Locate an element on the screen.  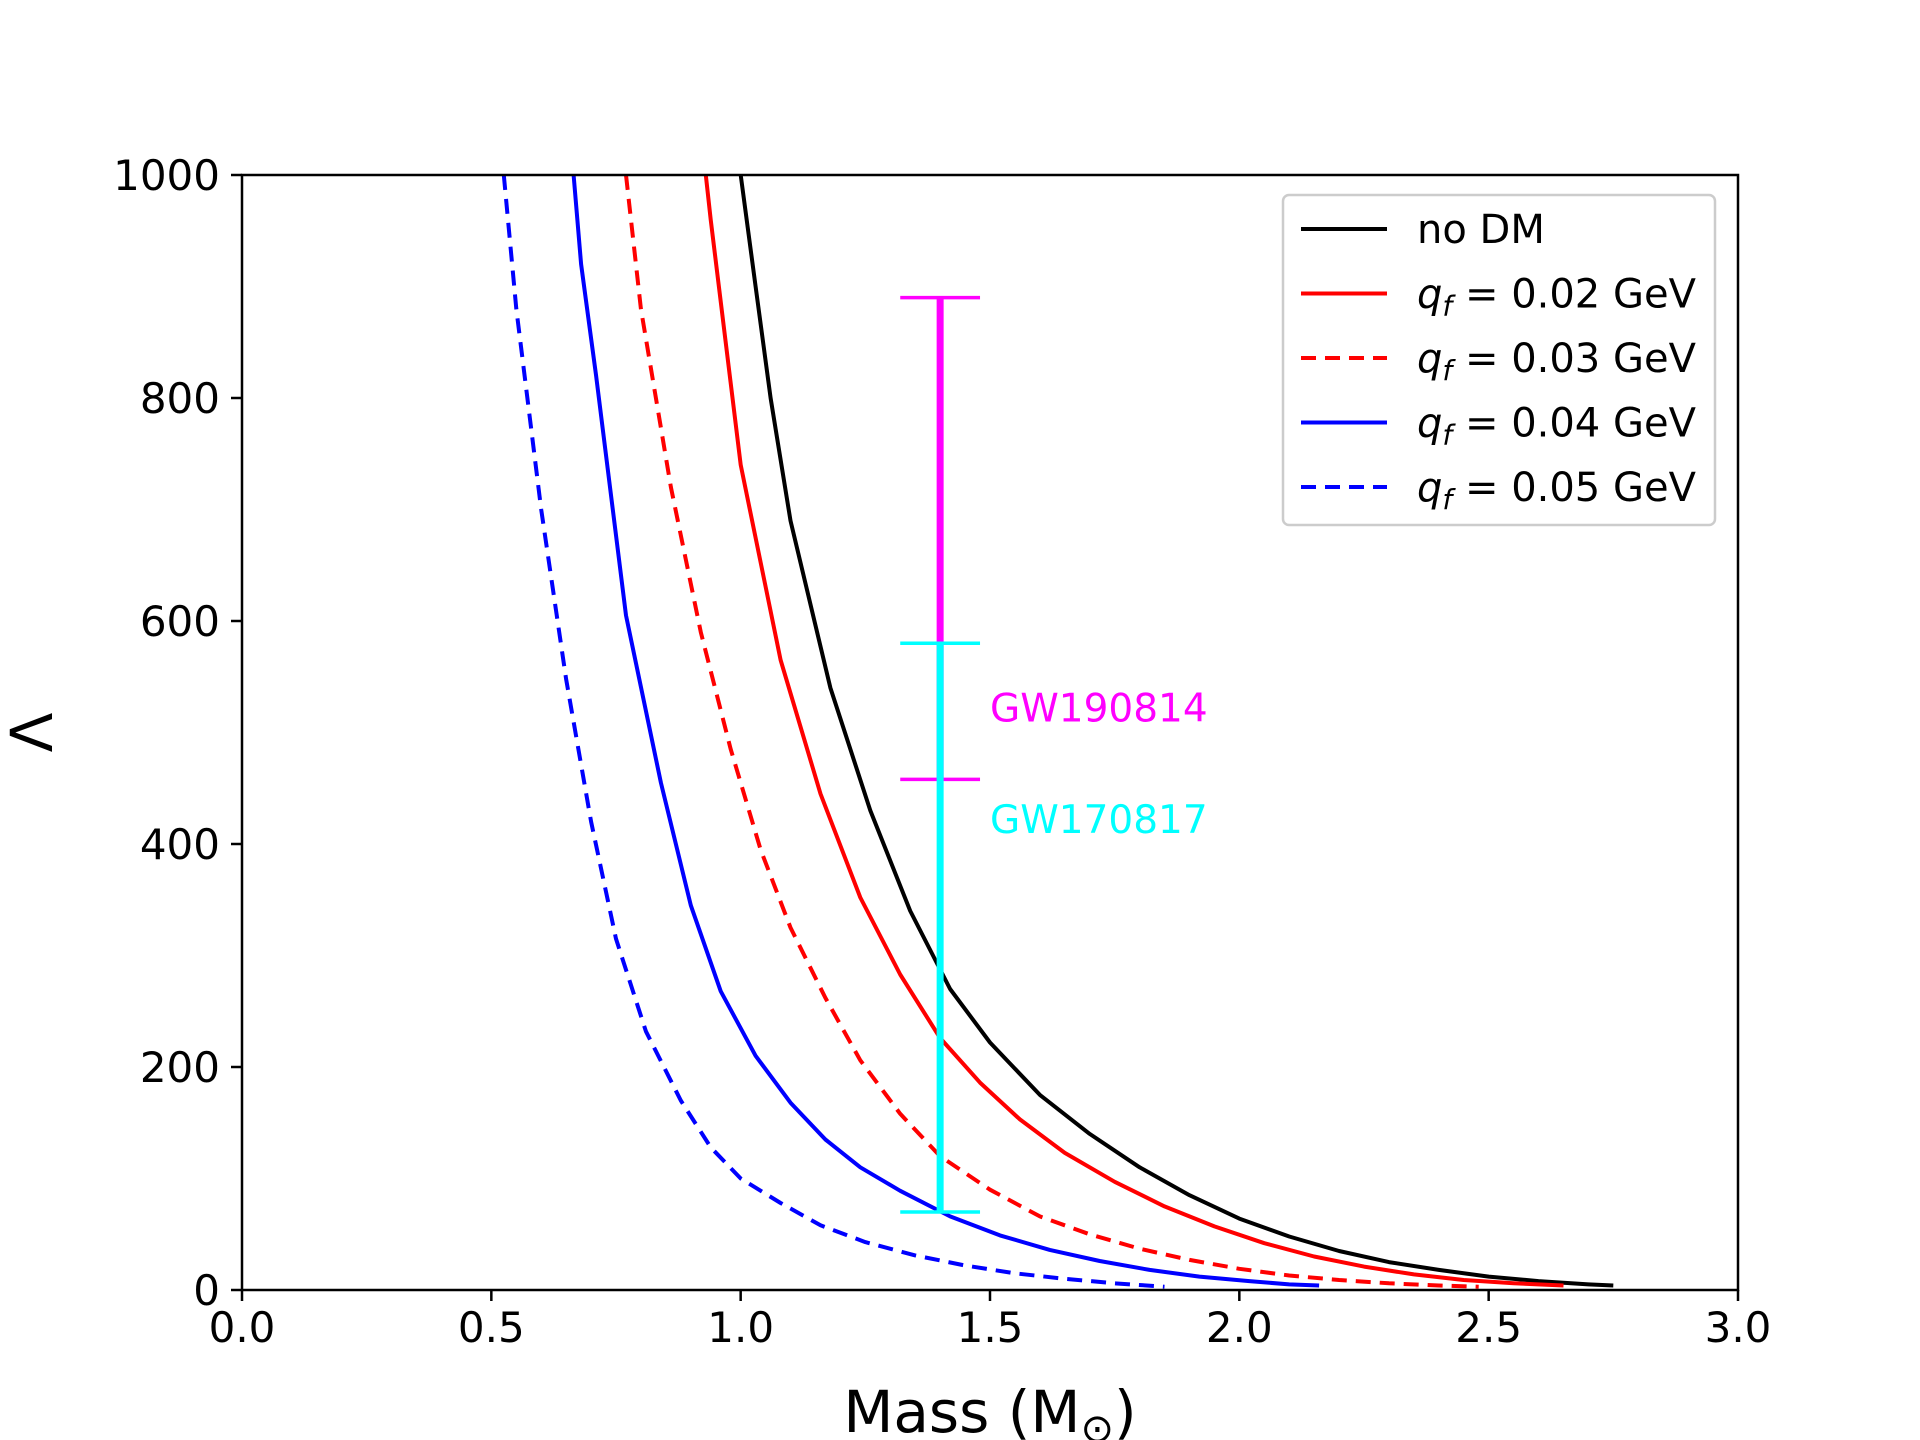
x-tick-label-0: 0.0 is located at coordinates (242, 1327).